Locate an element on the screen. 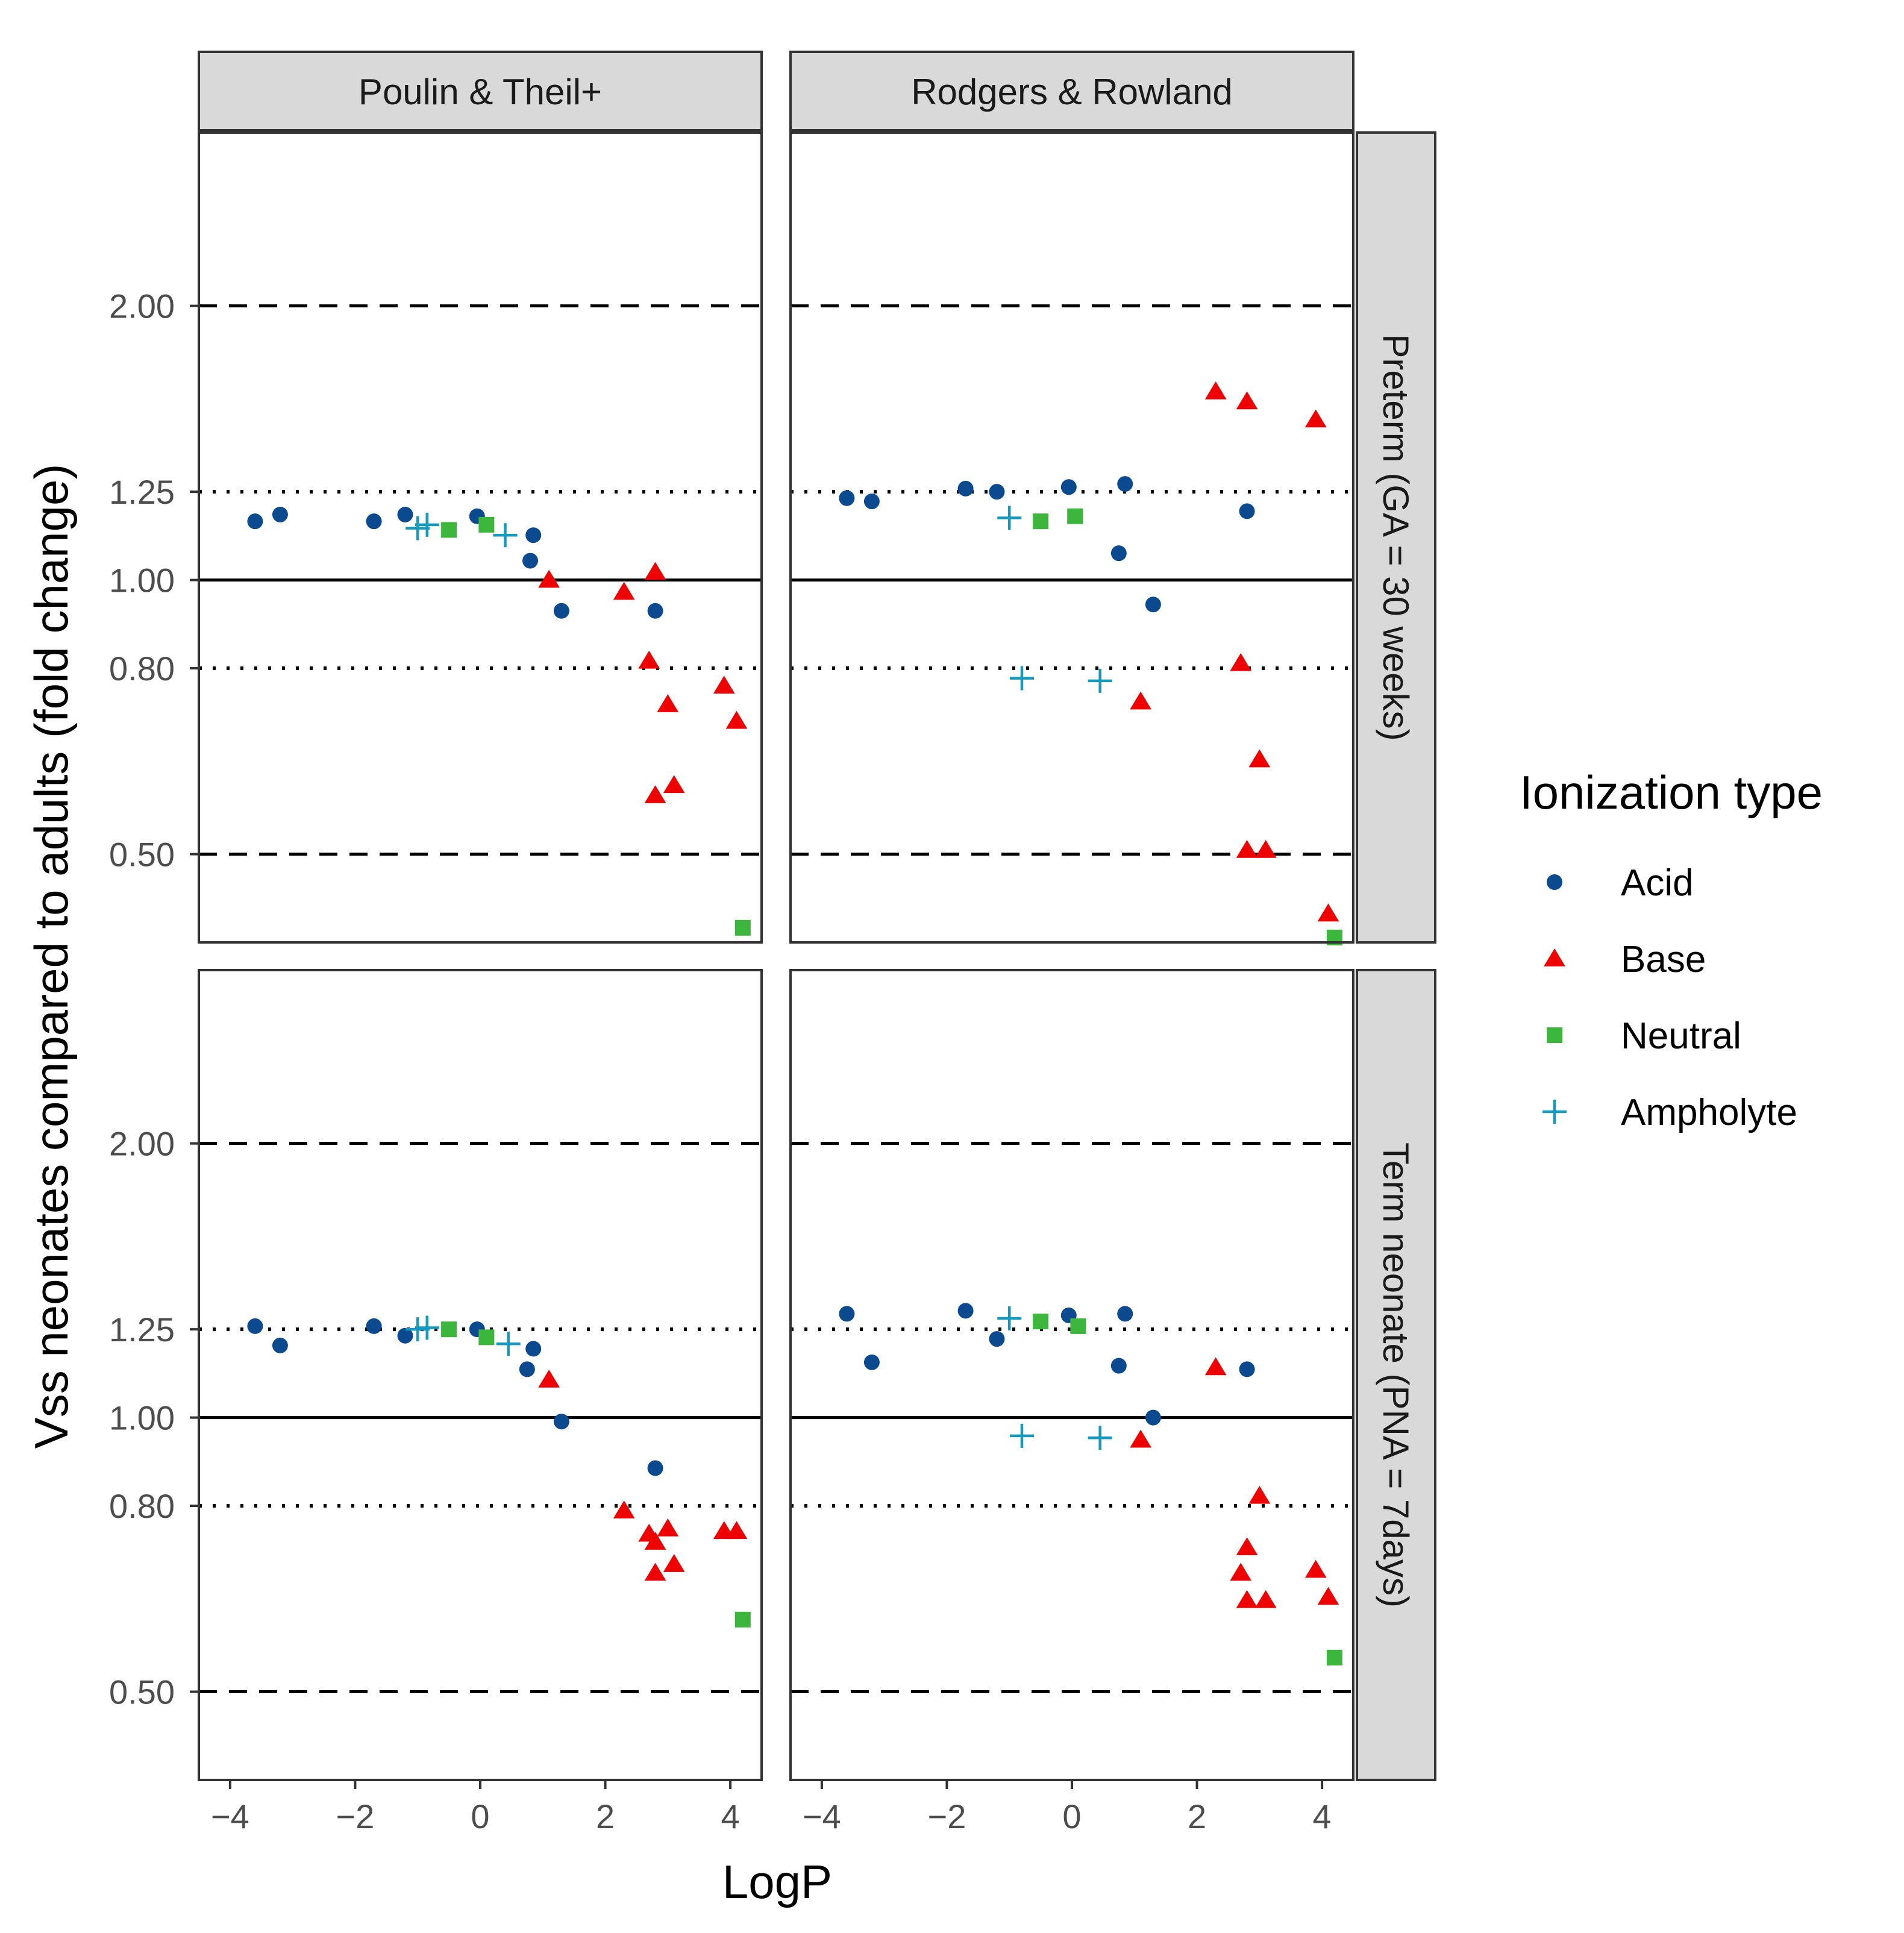 The image size is (1904, 1933). column-strip-rodgers: Rodgers & Rowland is located at coordinates (1071, 91).